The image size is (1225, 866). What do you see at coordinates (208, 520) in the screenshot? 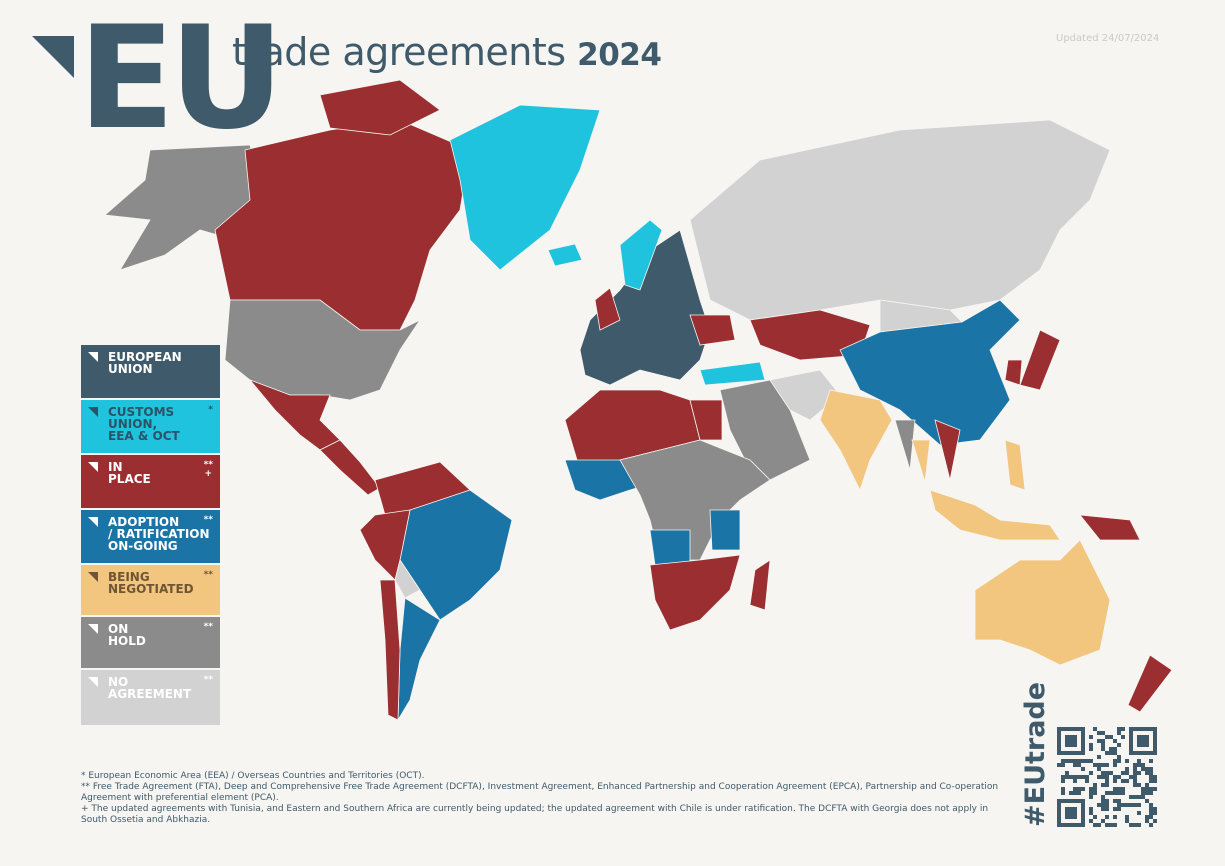
I see `legend-note: **` at bounding box center [208, 520].